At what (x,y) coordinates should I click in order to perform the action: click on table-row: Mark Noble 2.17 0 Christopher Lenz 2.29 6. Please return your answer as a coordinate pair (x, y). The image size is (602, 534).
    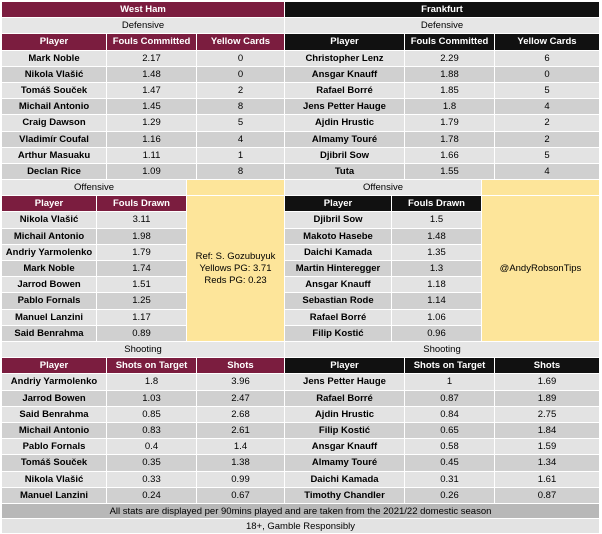
    Looking at the image, I should click on (301, 58).